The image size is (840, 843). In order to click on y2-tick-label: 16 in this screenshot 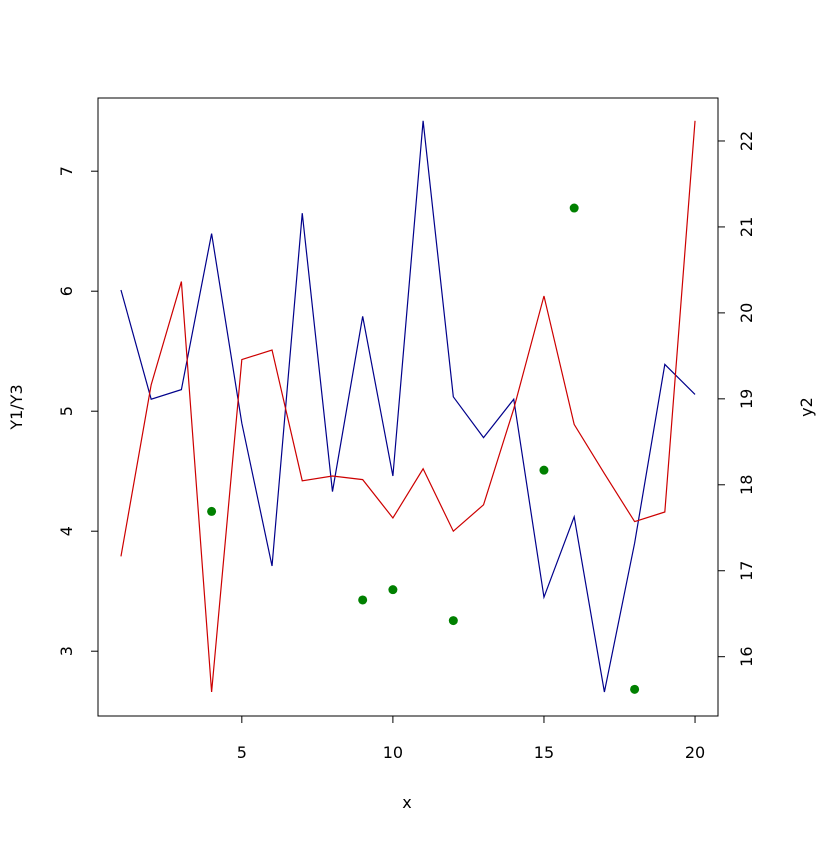, I will do `click(746, 657)`.